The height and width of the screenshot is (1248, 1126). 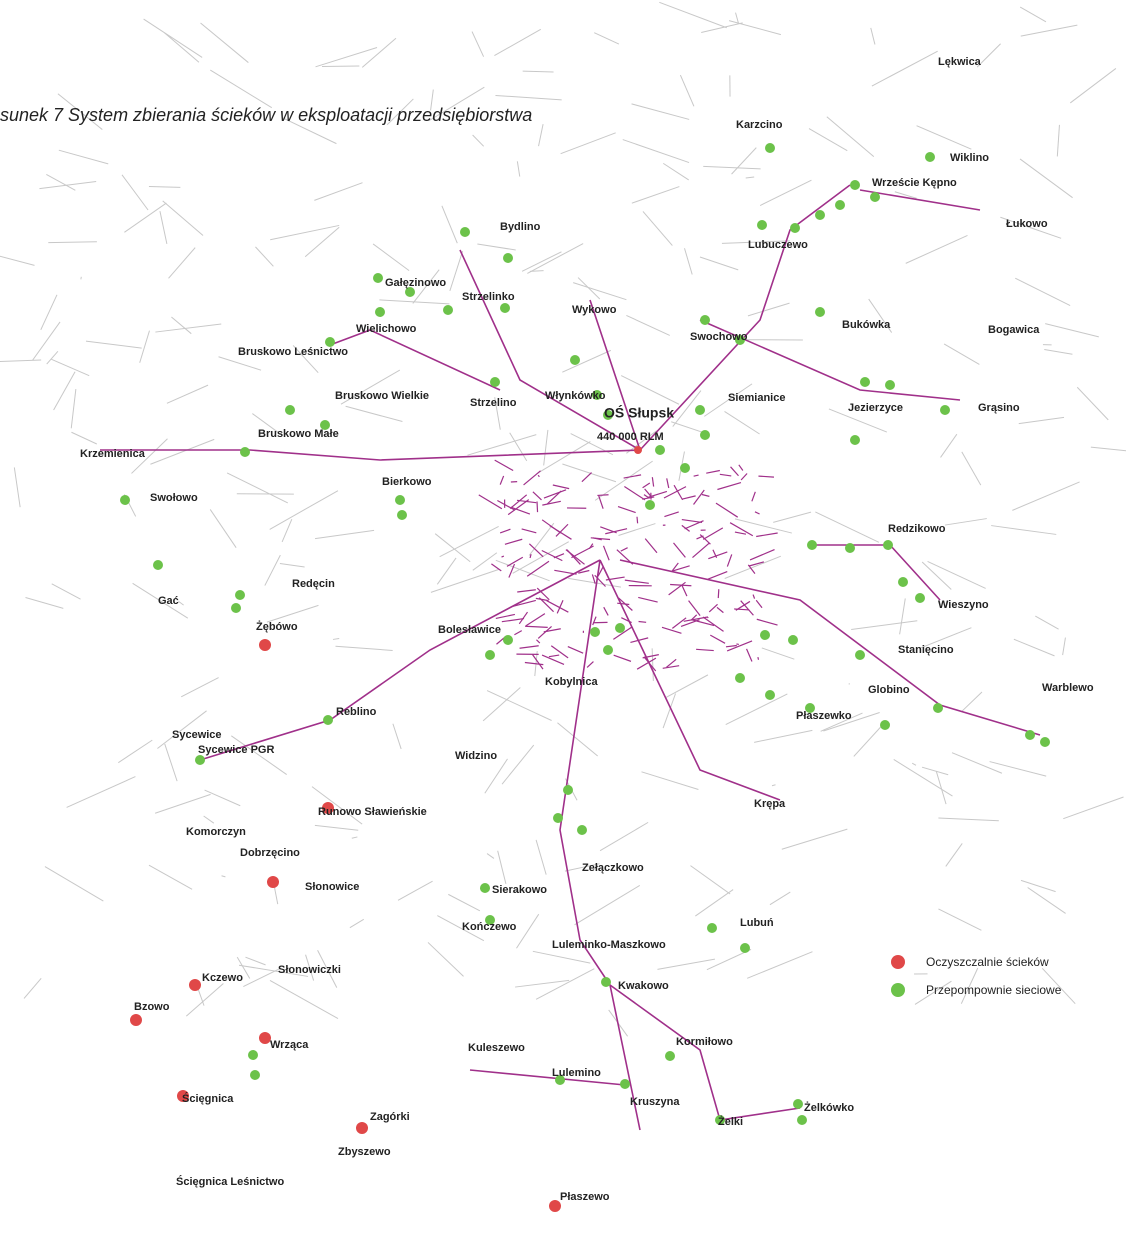 I want to click on place-label: Kończewo, so click(x=489, y=927).